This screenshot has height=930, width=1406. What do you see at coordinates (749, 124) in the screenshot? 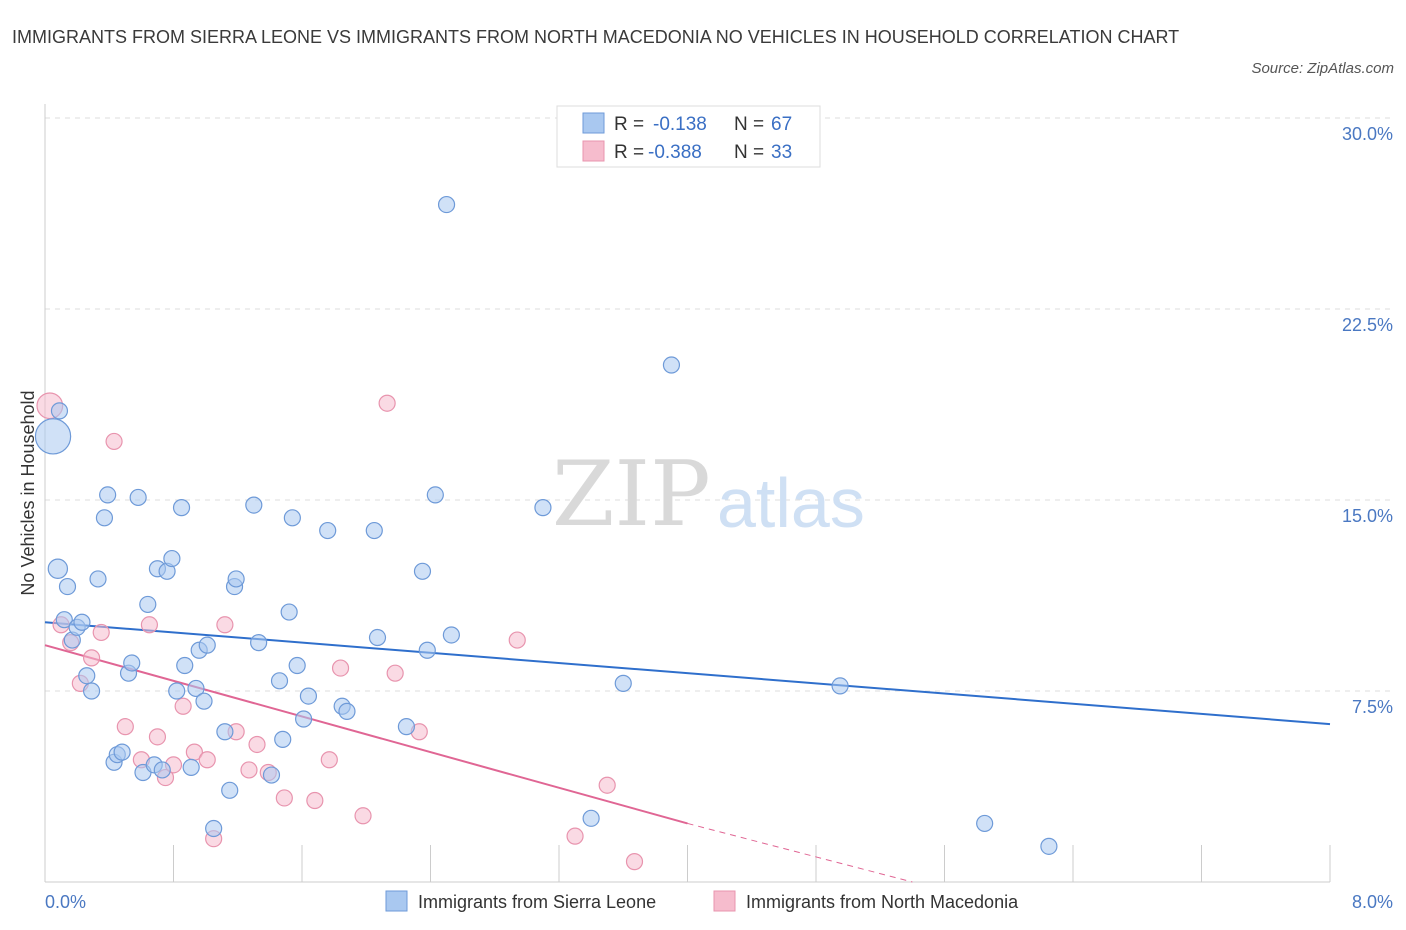
I see `legend-n-label-1: N =` at bounding box center [749, 124].